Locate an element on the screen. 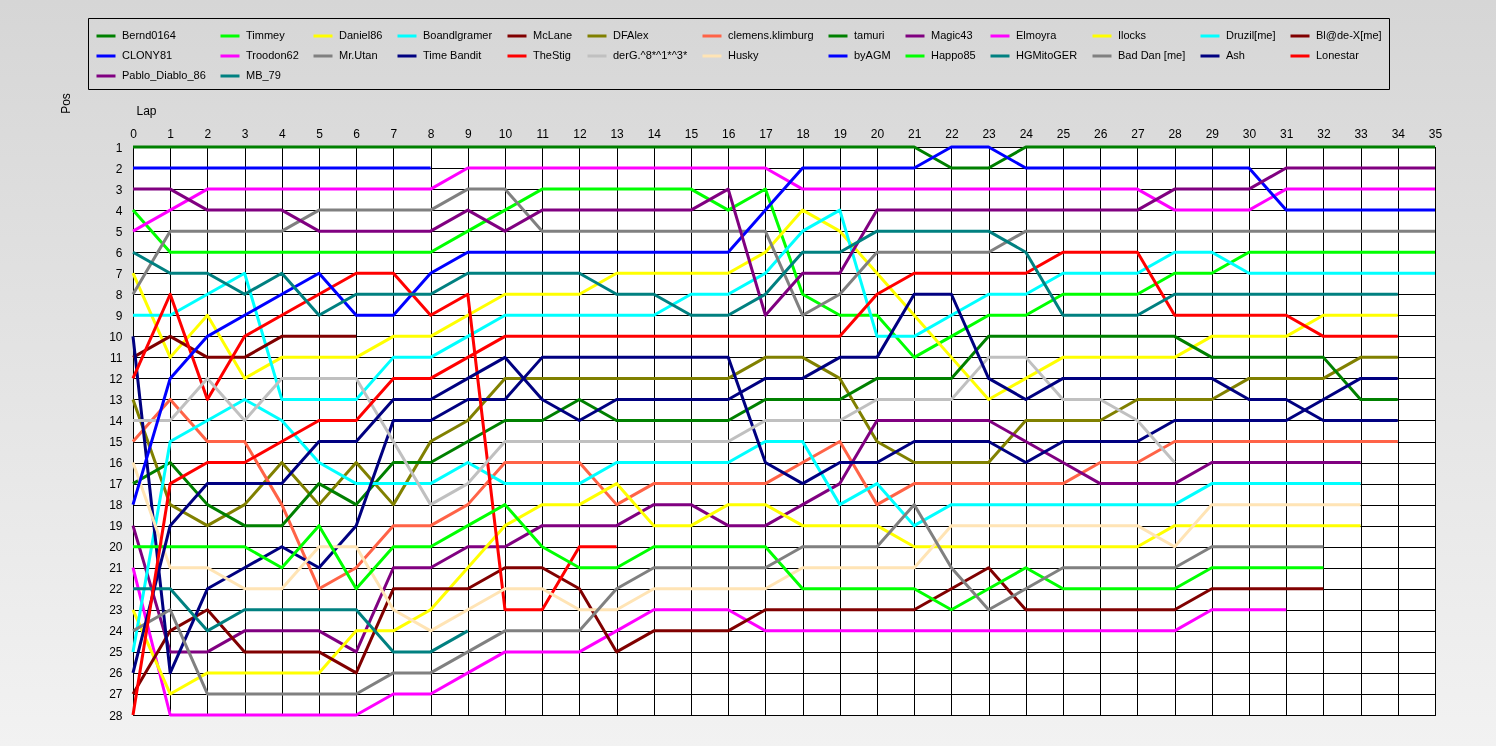 The image size is (1496, 746). x-tick-label: 4 is located at coordinates (282, 133).